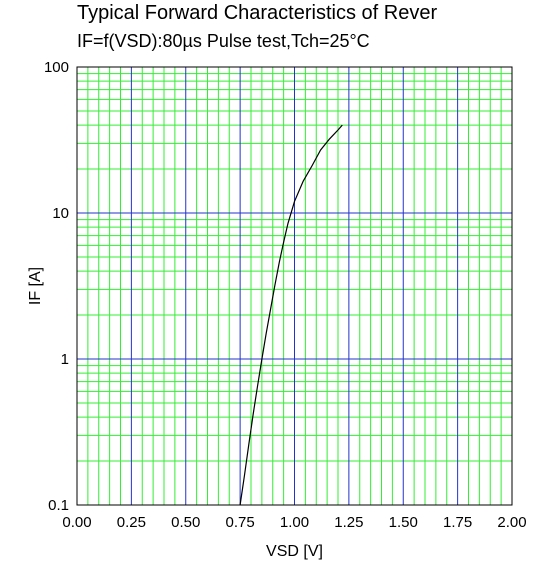 The height and width of the screenshot is (571, 536). I want to click on x-tick-label: 1.75, so click(457, 522).